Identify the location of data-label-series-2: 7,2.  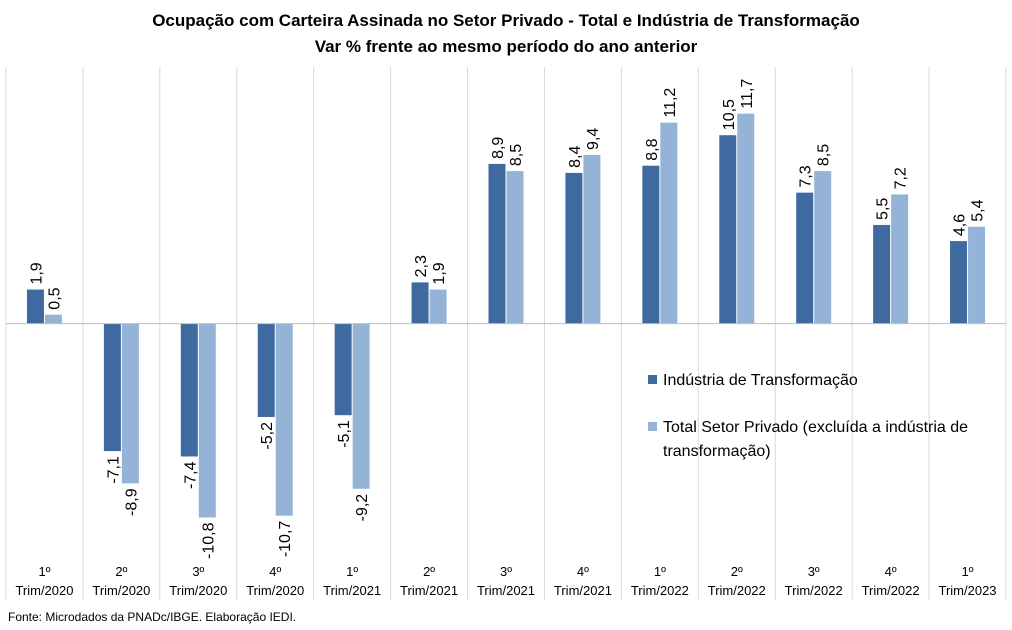
(901, 178).